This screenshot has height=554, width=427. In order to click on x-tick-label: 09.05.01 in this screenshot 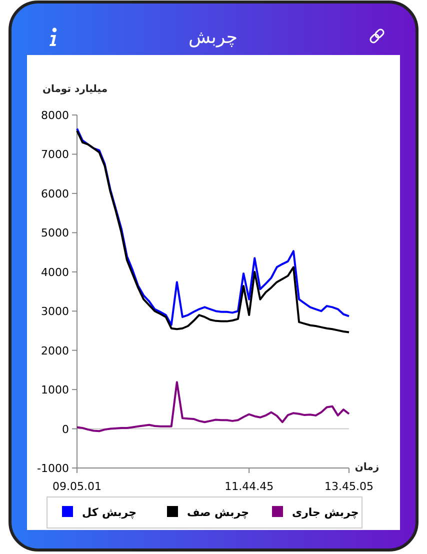, I will do `click(77, 486)`.